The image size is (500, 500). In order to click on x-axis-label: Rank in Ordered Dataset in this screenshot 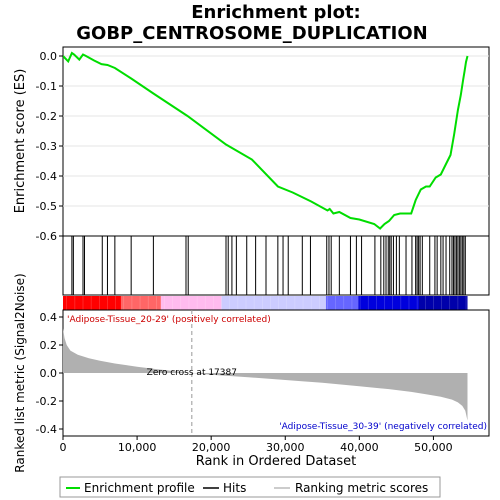, I will do `click(276, 461)`.